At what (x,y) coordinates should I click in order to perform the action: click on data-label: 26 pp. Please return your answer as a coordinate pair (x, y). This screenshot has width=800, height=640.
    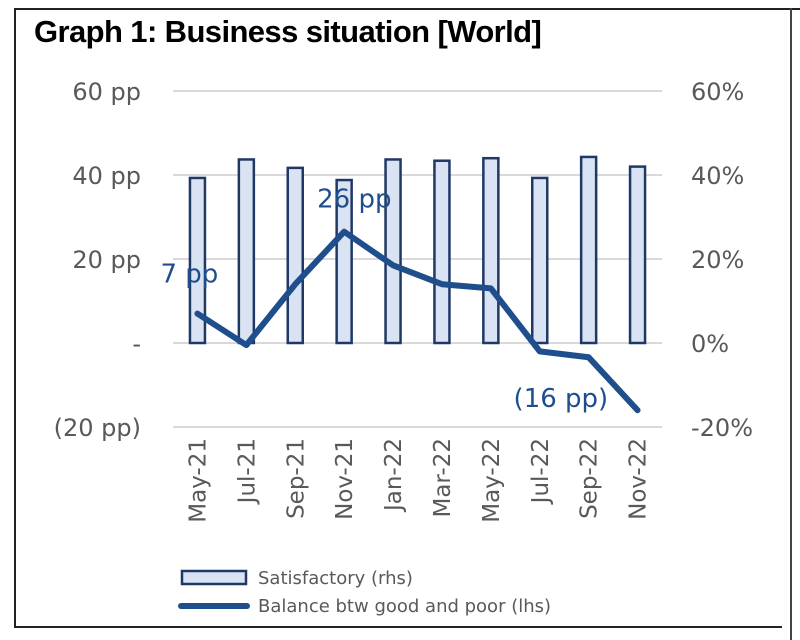
    Looking at the image, I should click on (354, 200).